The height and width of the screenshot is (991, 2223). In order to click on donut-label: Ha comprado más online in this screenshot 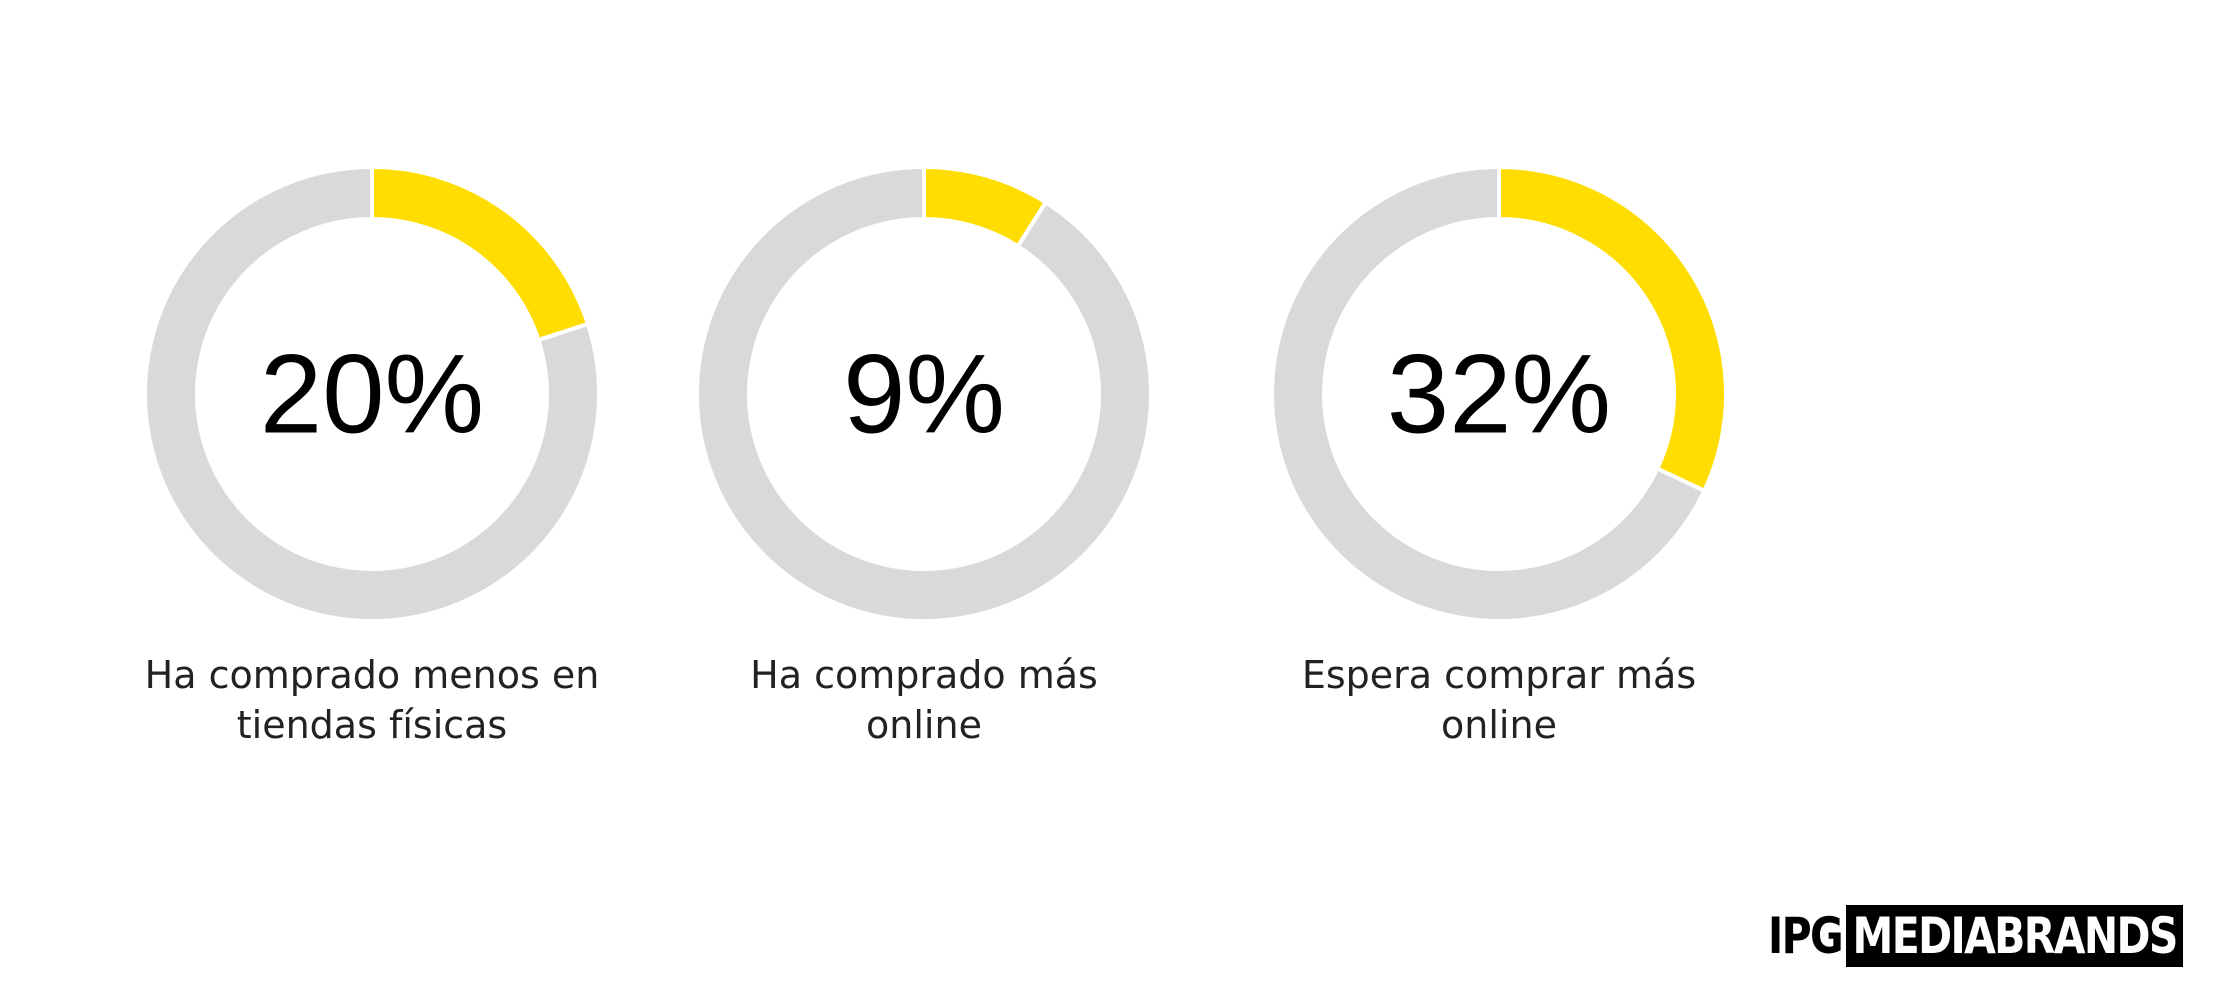, I will do `click(924, 700)`.